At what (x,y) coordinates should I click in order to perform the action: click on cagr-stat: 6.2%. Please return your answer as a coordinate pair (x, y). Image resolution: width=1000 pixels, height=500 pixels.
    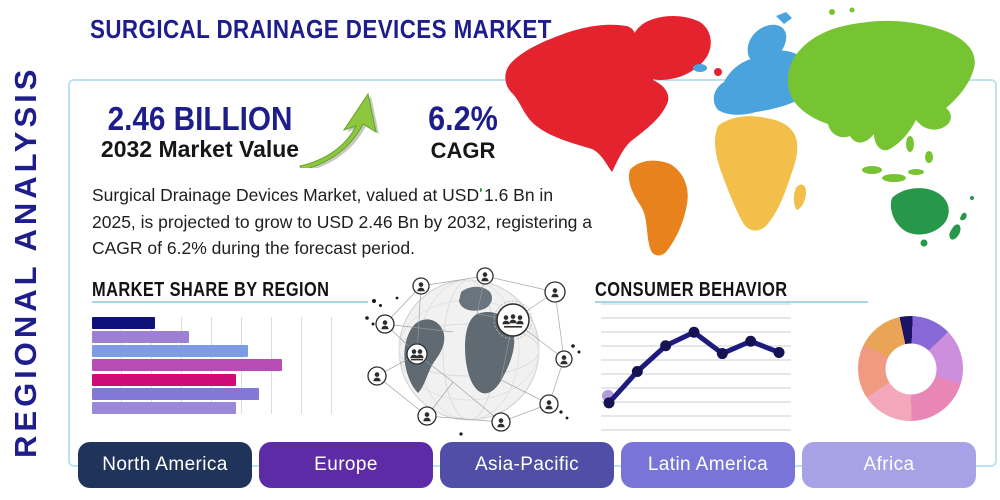
    Looking at the image, I should click on (463, 119).